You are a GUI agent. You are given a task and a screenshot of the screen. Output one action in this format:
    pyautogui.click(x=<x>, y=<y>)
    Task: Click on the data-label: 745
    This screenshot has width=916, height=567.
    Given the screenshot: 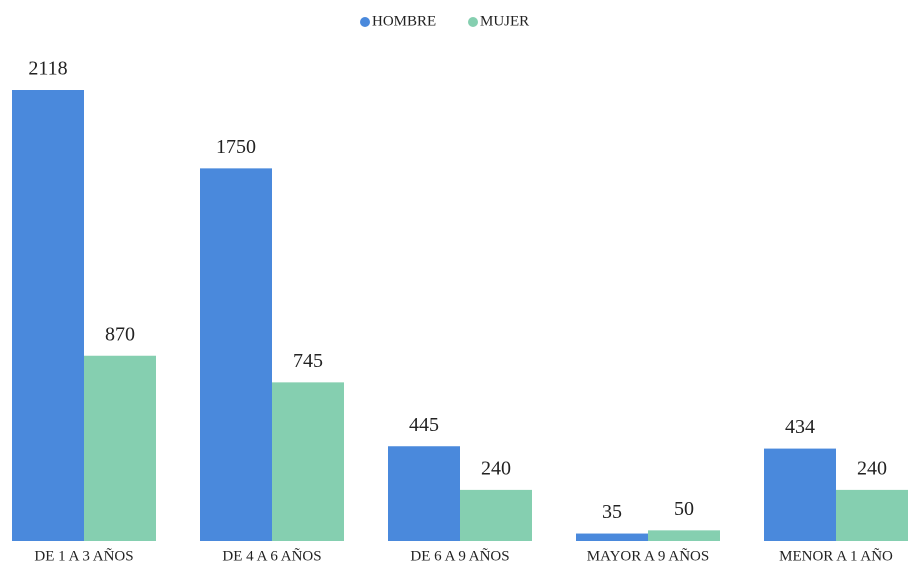 What is the action you would take?
    pyautogui.click(x=308, y=361)
    